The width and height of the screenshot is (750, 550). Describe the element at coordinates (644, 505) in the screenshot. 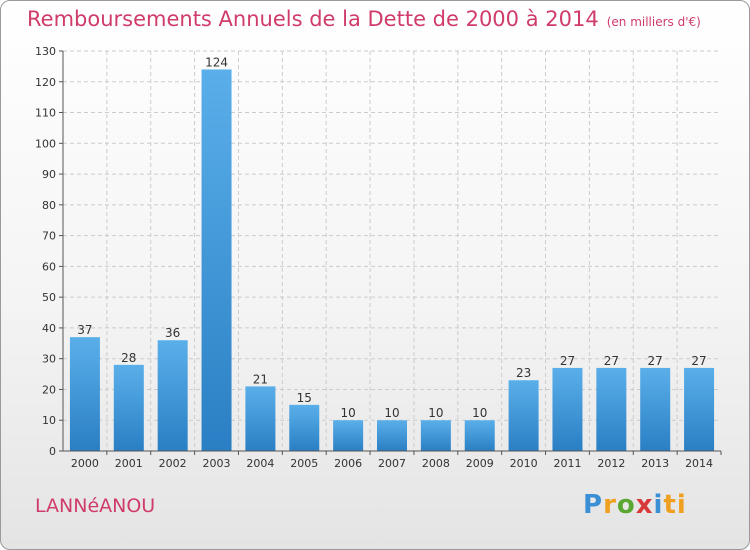

I see `logo-letter: x` at that location.